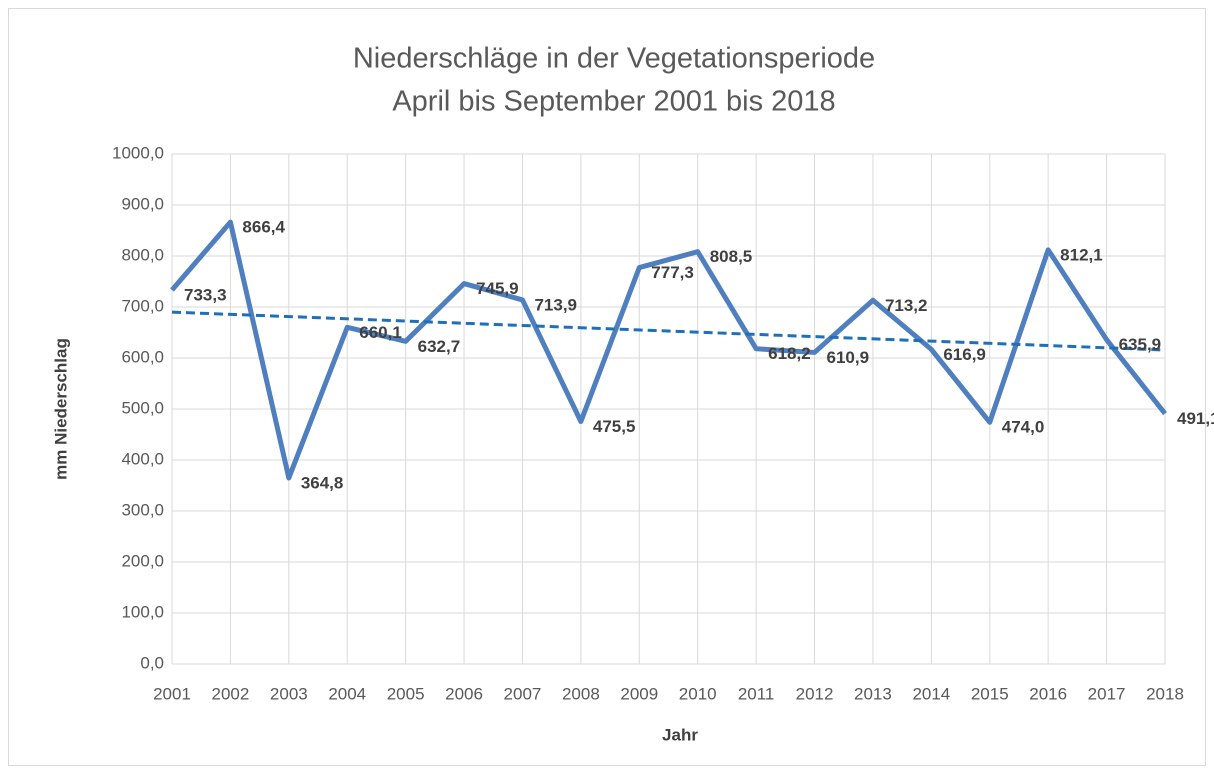 The height and width of the screenshot is (774, 1214). Describe the element at coordinates (613, 102) in the screenshot. I see `chart-subtitle: April bis September 2001 bis 2018` at that location.